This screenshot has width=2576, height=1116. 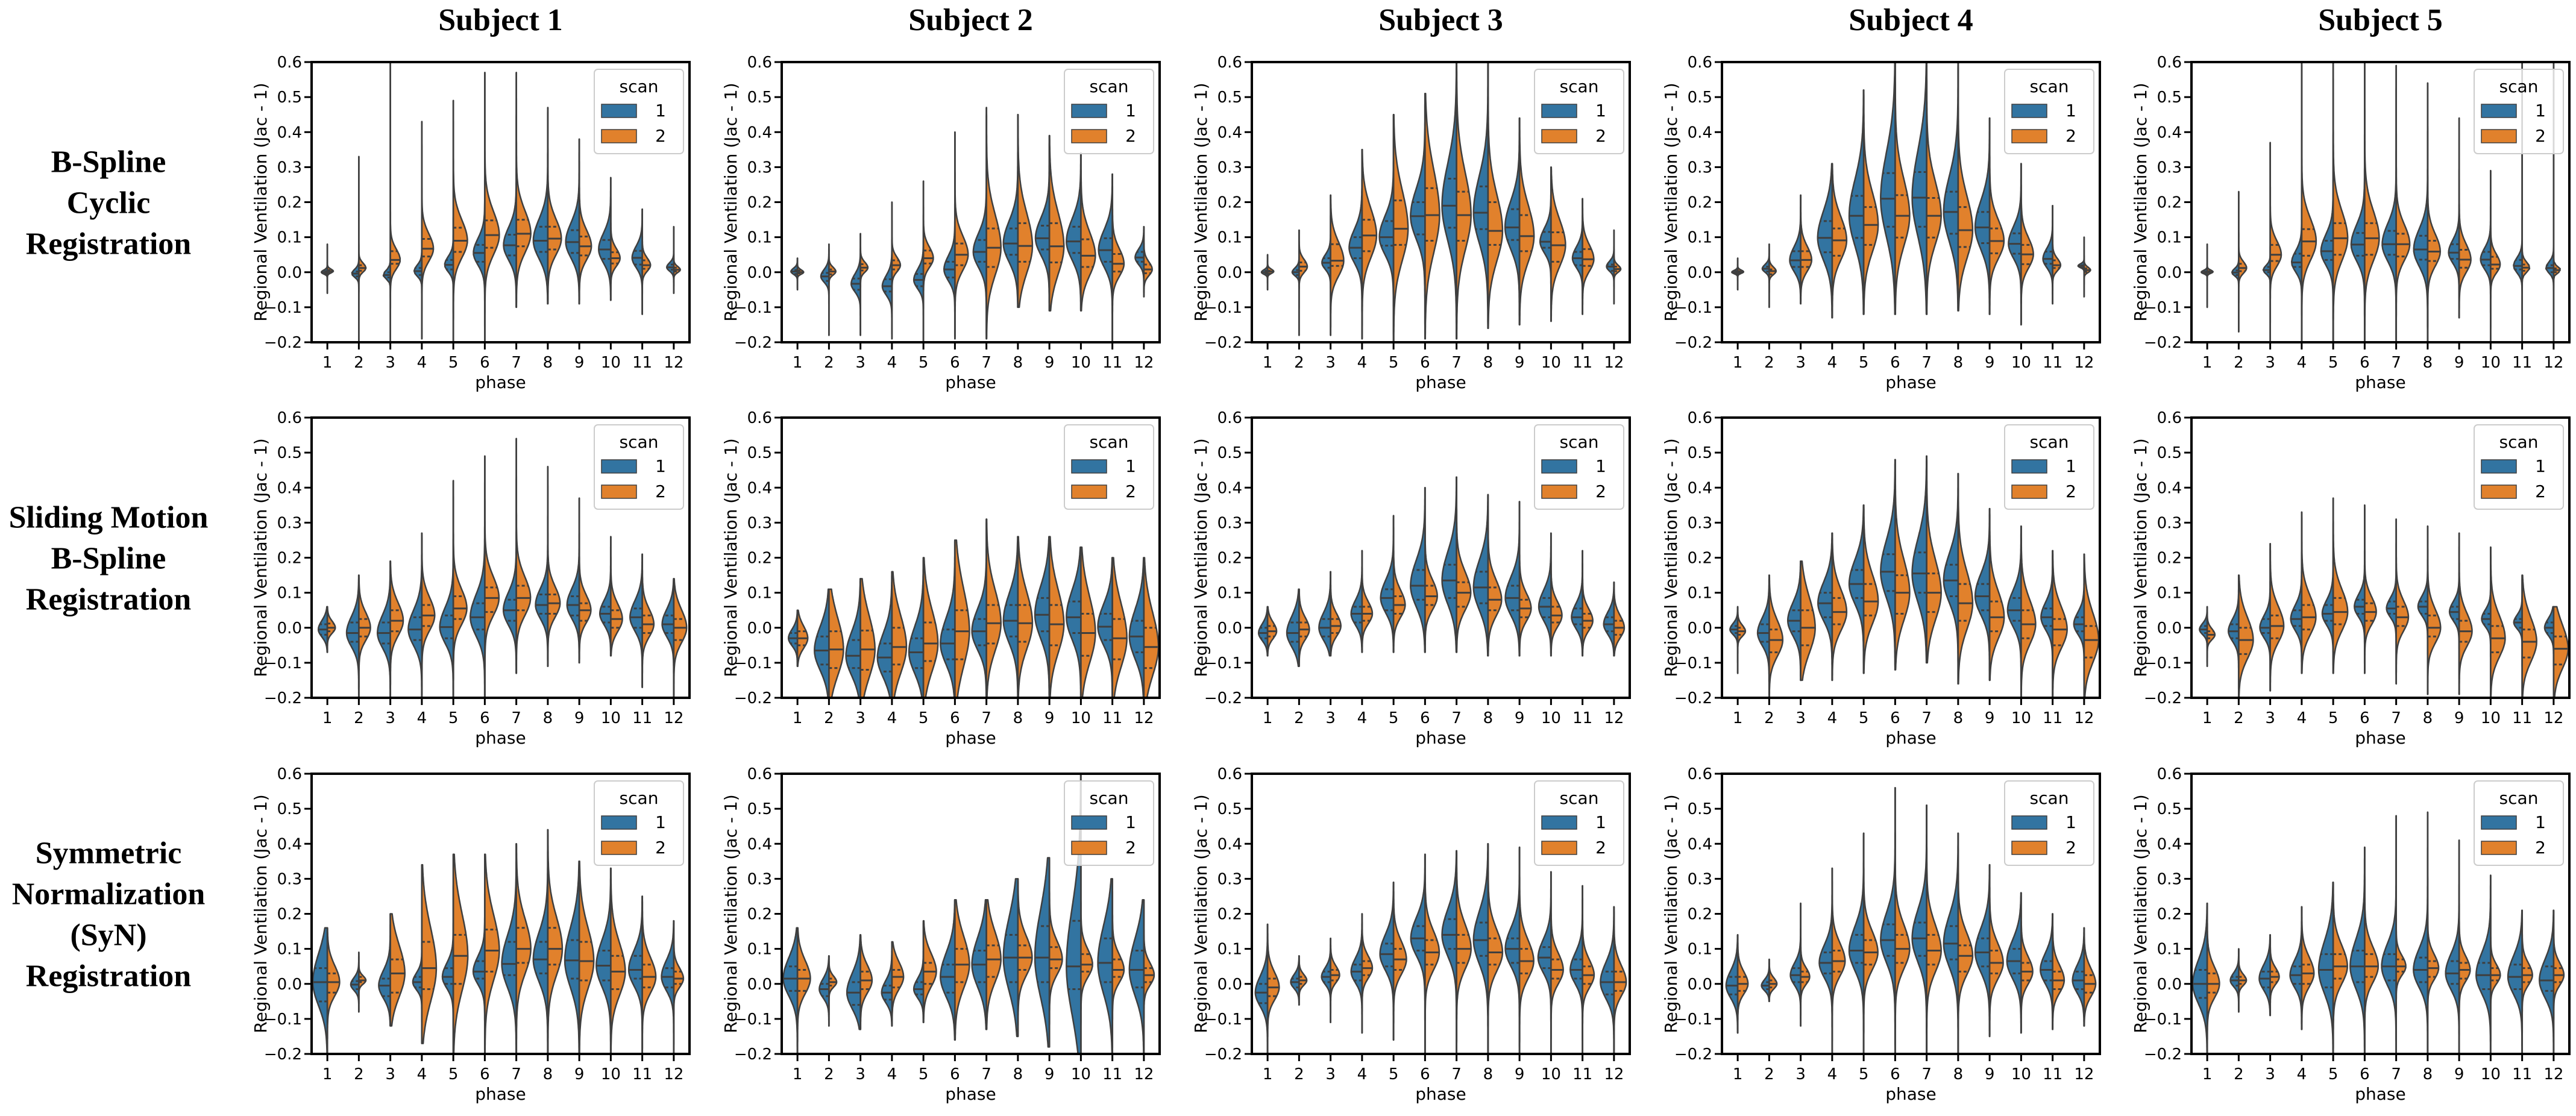 I want to click on x-tick-label: 3, so click(x=390, y=363).